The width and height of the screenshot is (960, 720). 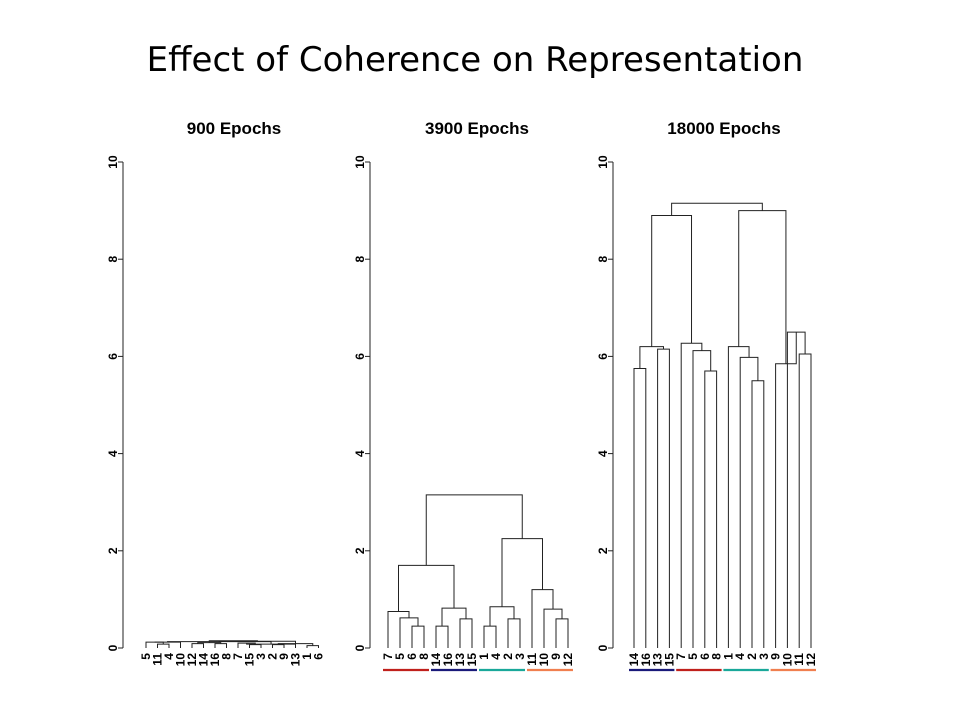 I want to click on panel-title: 3900 Epochs, so click(x=477, y=128).